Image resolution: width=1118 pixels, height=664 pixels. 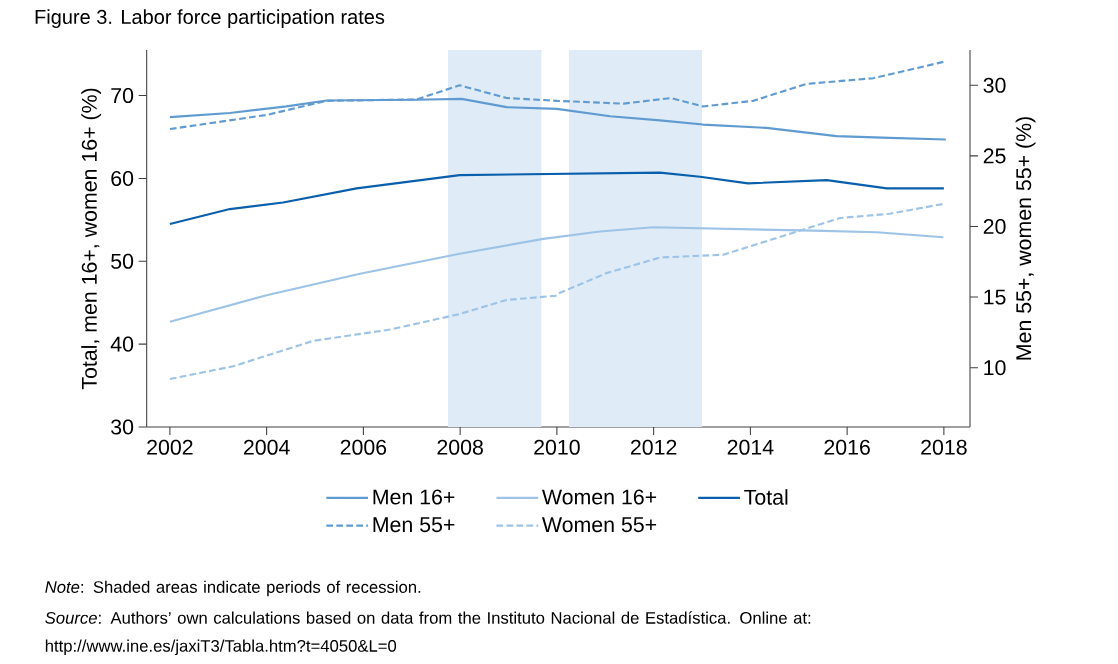 What do you see at coordinates (556, 198) in the screenshot?
I see `line-series` at bounding box center [556, 198].